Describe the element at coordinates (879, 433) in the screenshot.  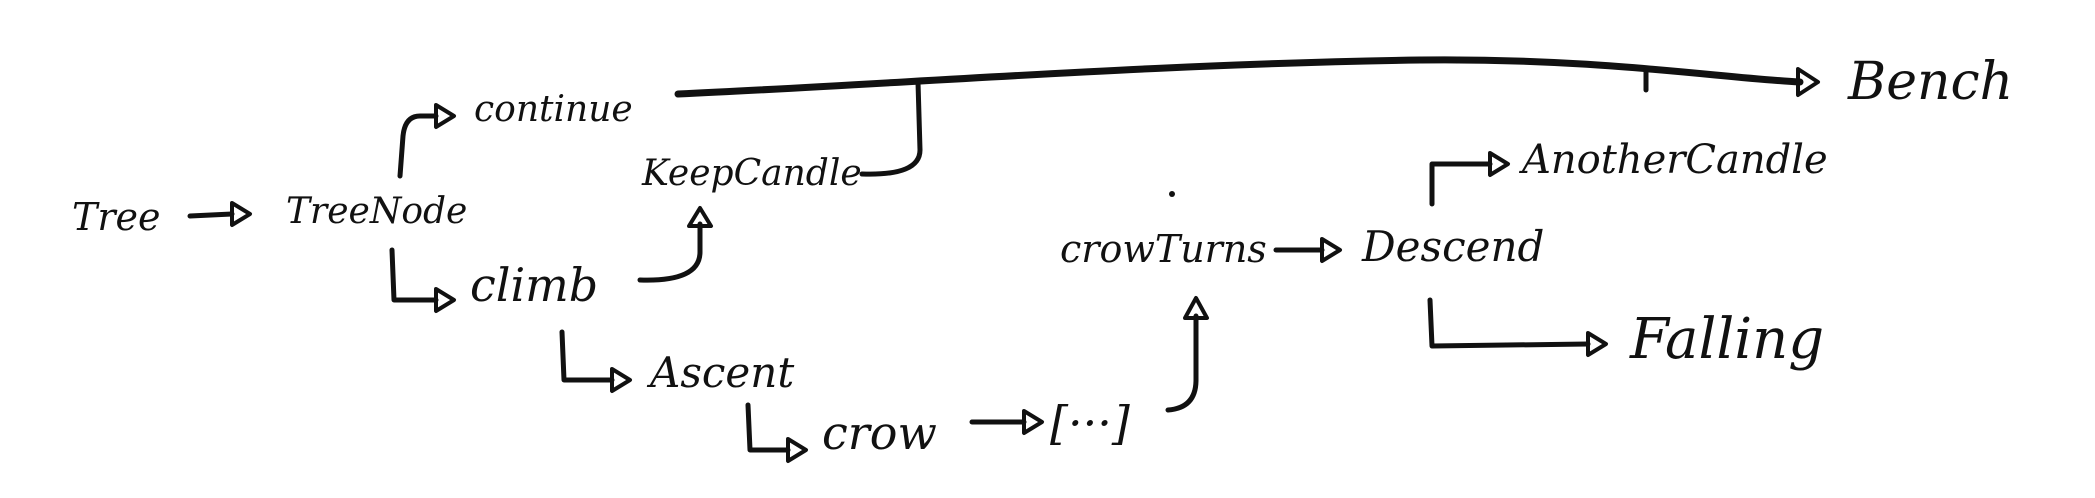
I see `node-crow: crow` at that location.